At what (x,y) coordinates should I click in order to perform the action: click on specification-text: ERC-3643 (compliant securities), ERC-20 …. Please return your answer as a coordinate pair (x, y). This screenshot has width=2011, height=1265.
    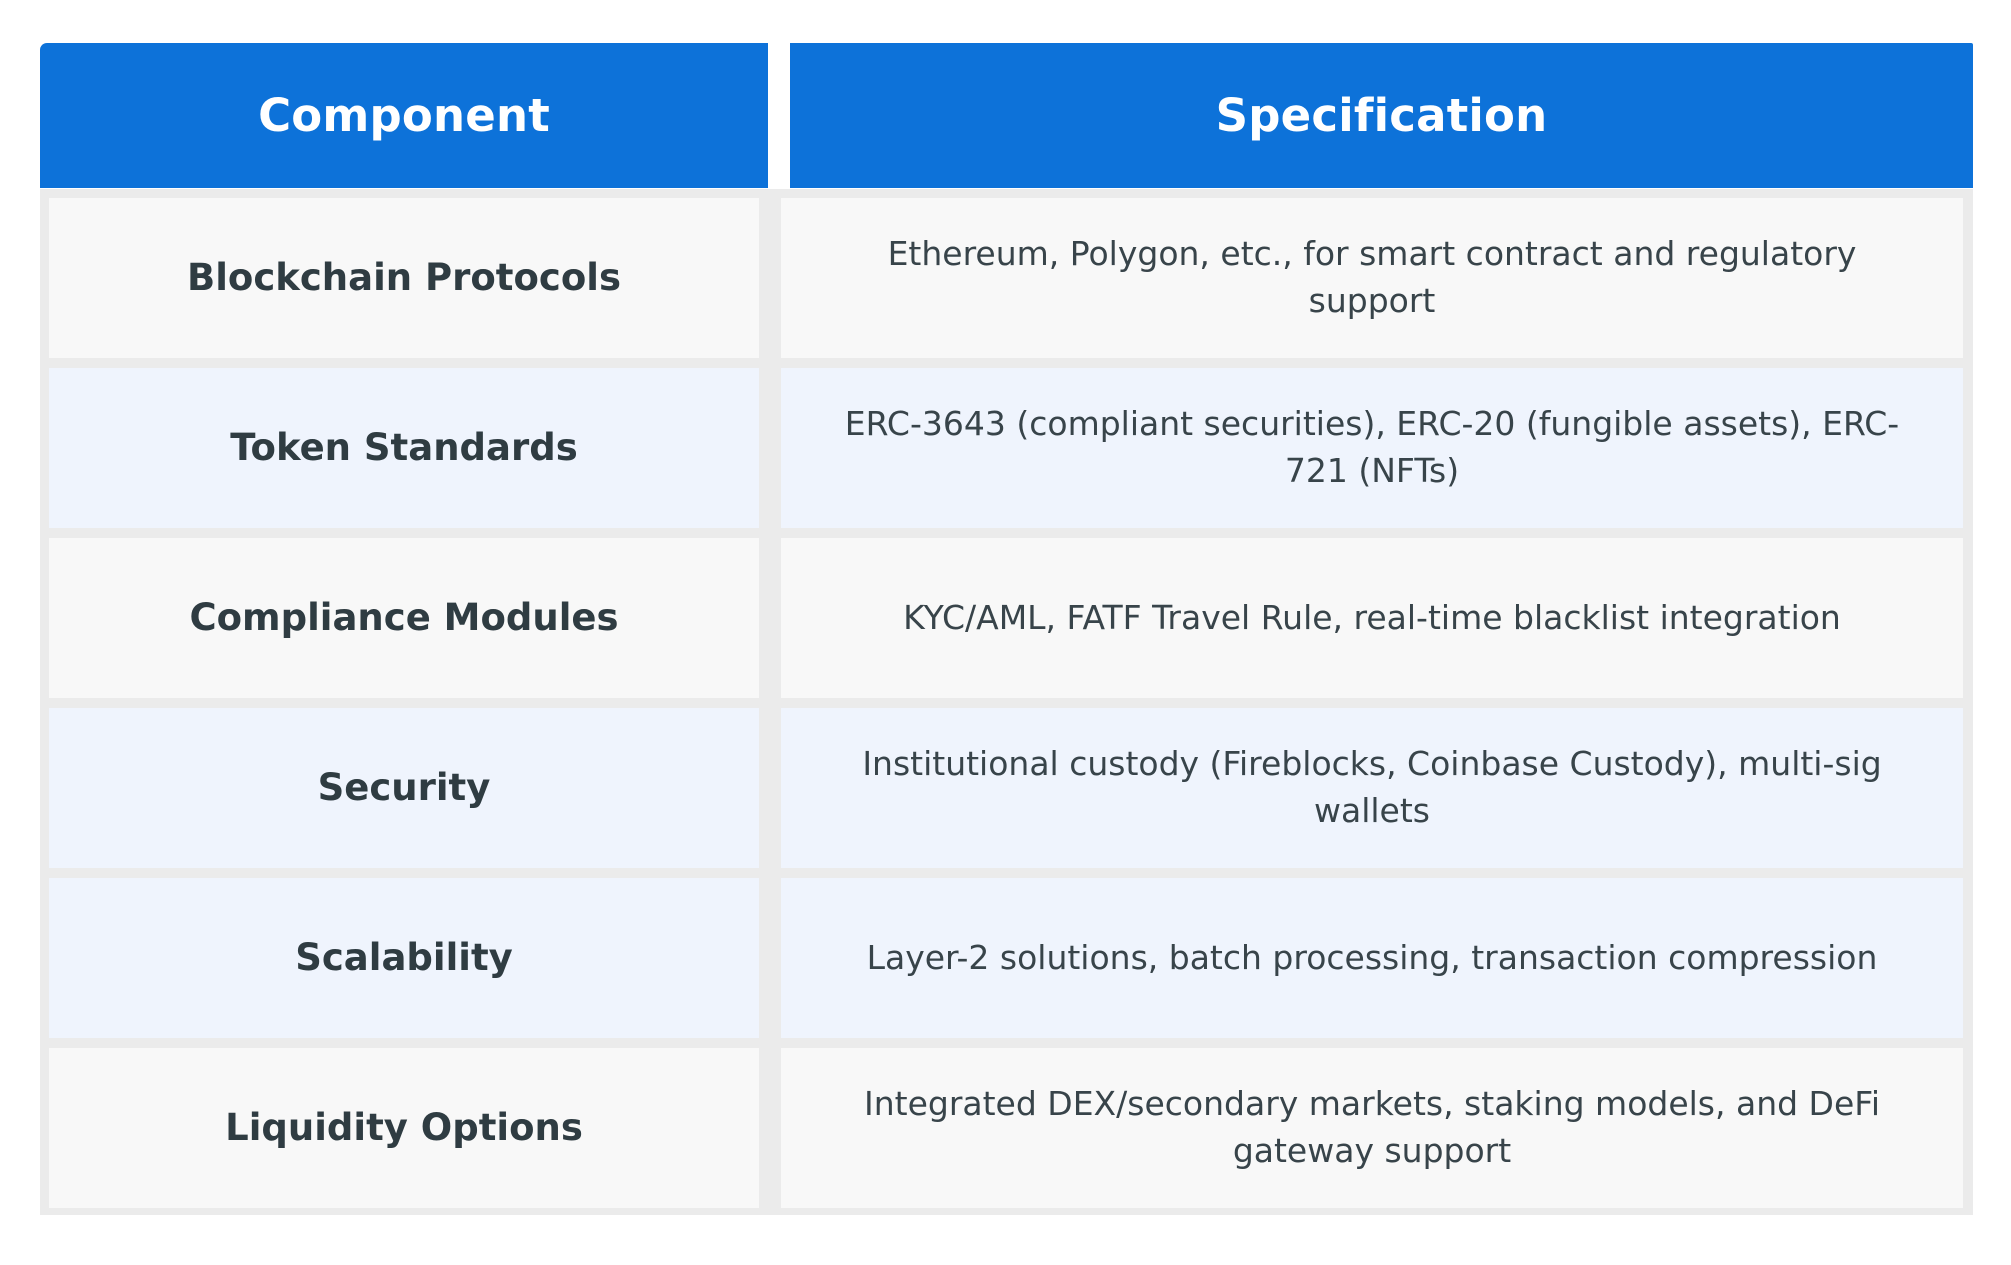
    Looking at the image, I should click on (1372, 447).